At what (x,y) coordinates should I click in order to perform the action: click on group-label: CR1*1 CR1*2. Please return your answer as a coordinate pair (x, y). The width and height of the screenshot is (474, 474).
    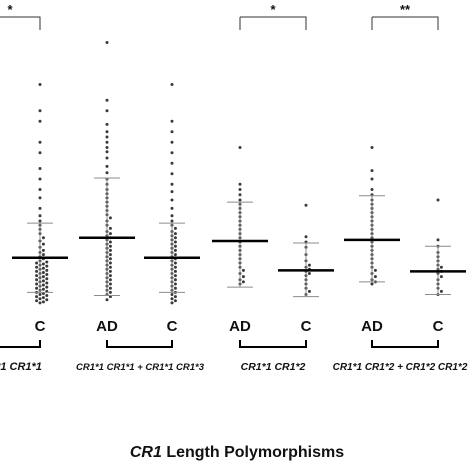
    Looking at the image, I should click on (273, 367).